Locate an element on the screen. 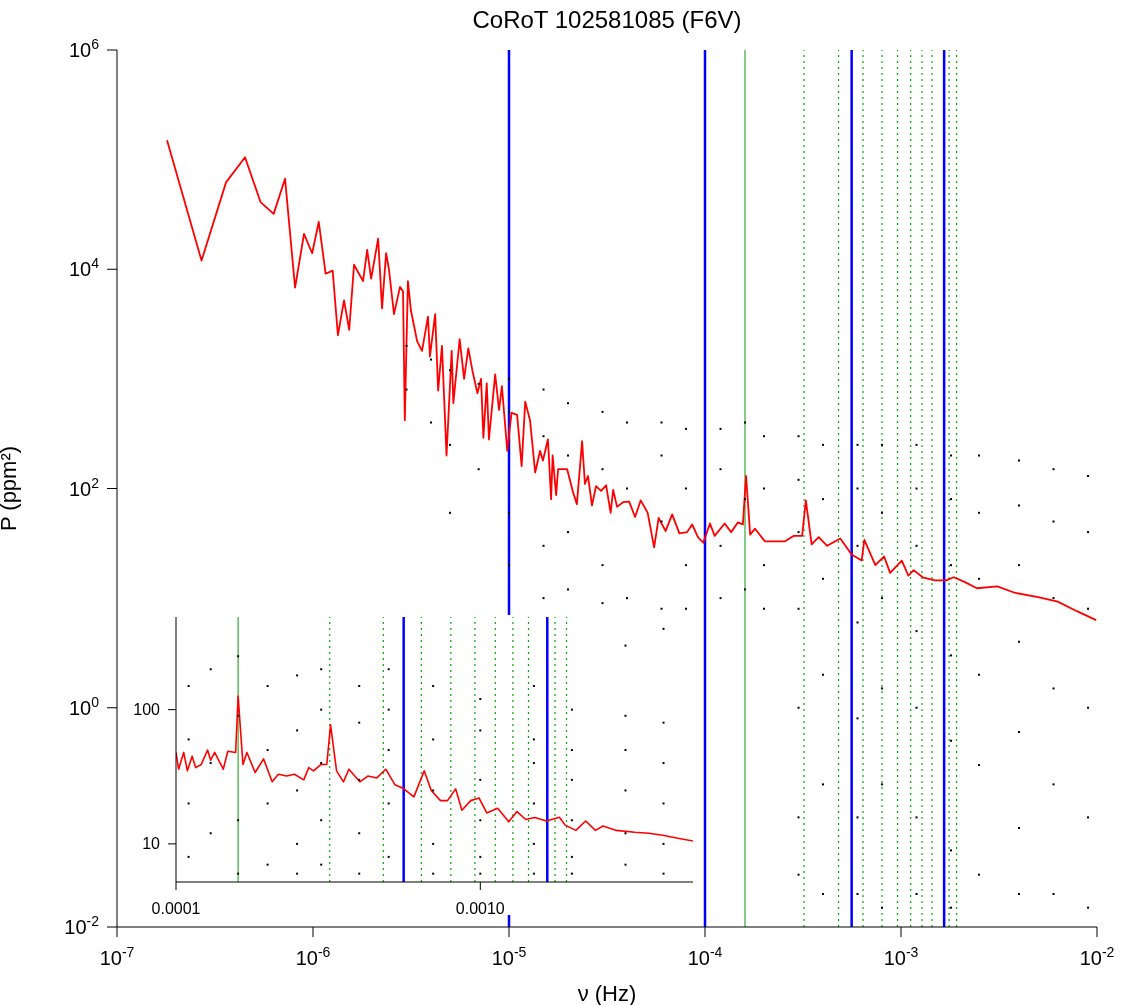  y-tick-label: 10$^{6}$ is located at coordinates (84, 48).